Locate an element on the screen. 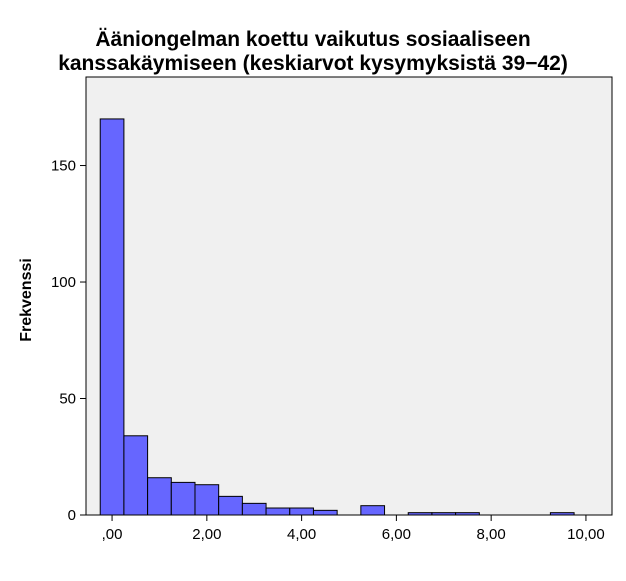 The width and height of the screenshot is (626, 581). x-axis: ,00 2,00 4,00 6,00 8,00 10,00 is located at coordinates (349, 528).